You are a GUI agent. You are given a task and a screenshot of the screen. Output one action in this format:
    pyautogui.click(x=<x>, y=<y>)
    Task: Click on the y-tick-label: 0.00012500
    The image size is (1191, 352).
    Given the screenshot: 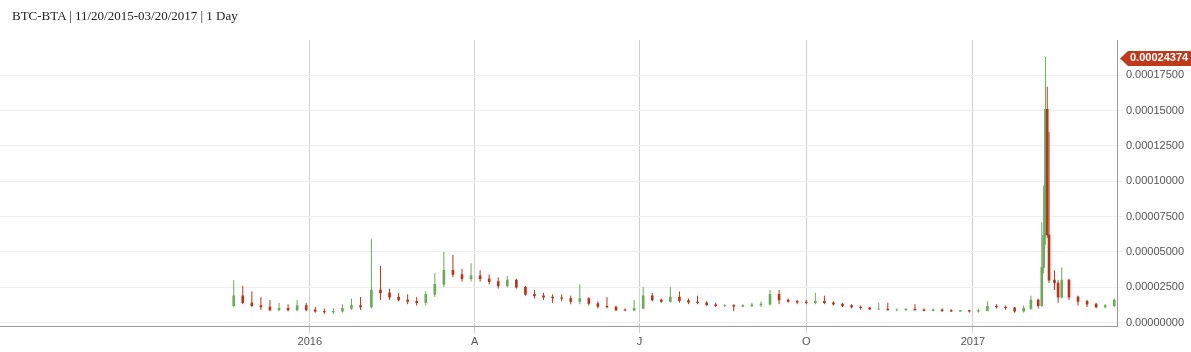 What is the action you would take?
    pyautogui.click(x=1155, y=144)
    